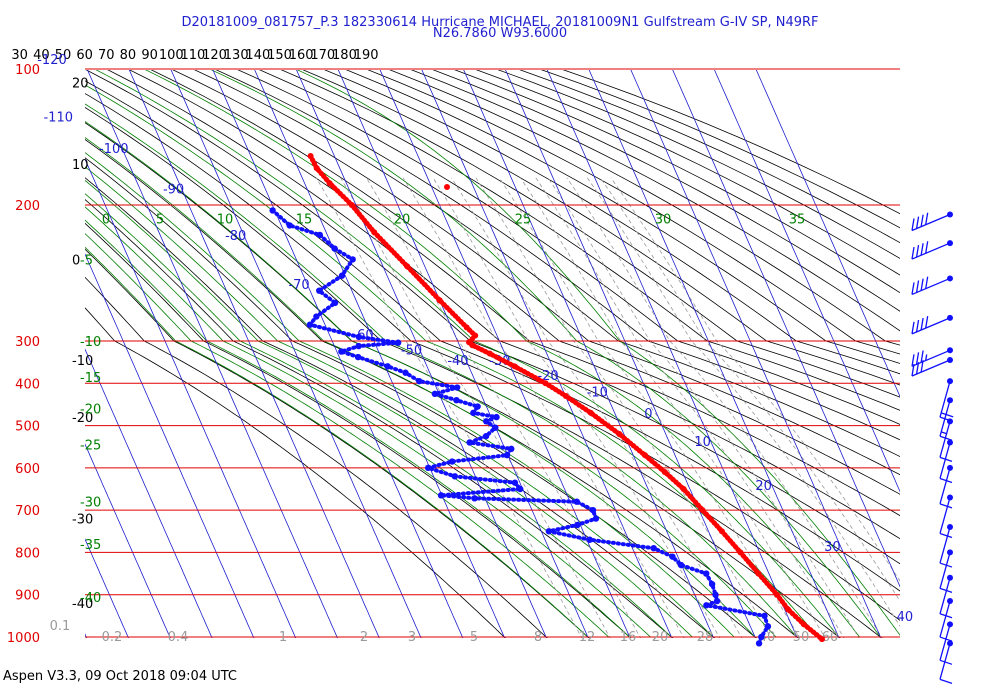 Image resolution: width=1000 pixels, height=700 pixels. I want to click on dry-adiabat-label: -20, so click(82, 418).